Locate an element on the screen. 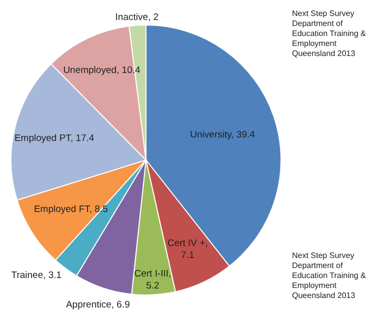 Image resolution: width=384 pixels, height=324 pixels. slice-label: Unemployed is located at coordinates (90, 70).